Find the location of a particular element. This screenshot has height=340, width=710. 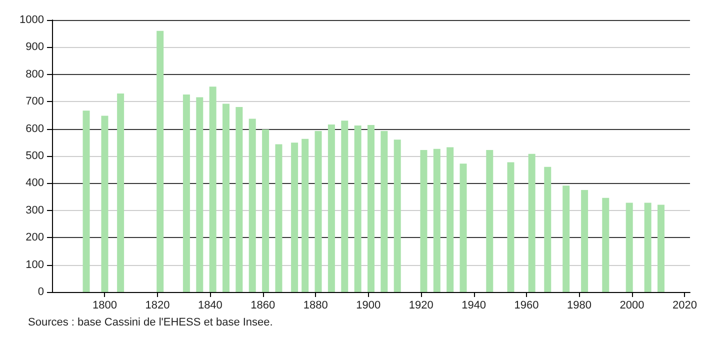

y-tick-label: 800 is located at coordinates (35, 74).